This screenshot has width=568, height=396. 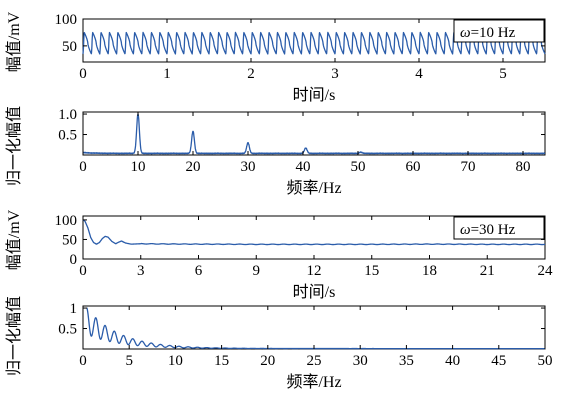 I want to click on x-tick-label: 24, so click(x=546, y=271).